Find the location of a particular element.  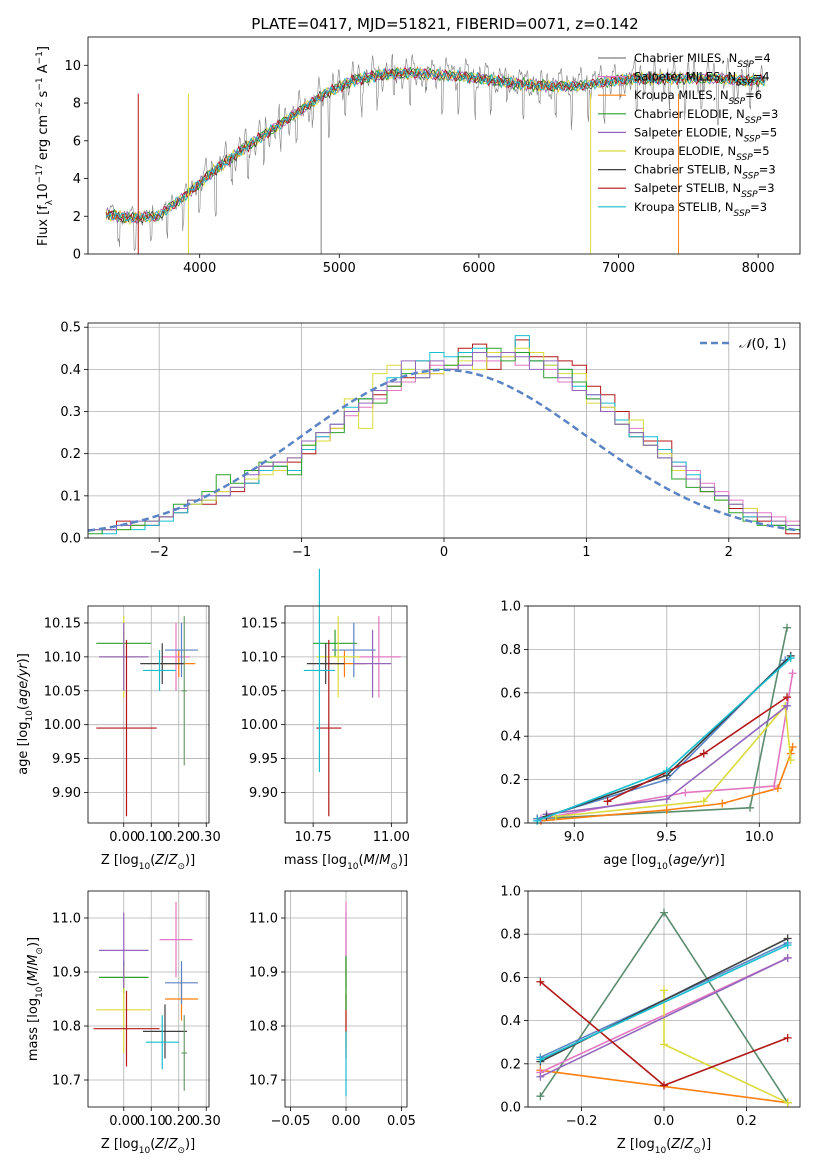

x-tick-label: −1 is located at coordinates (301, 552).